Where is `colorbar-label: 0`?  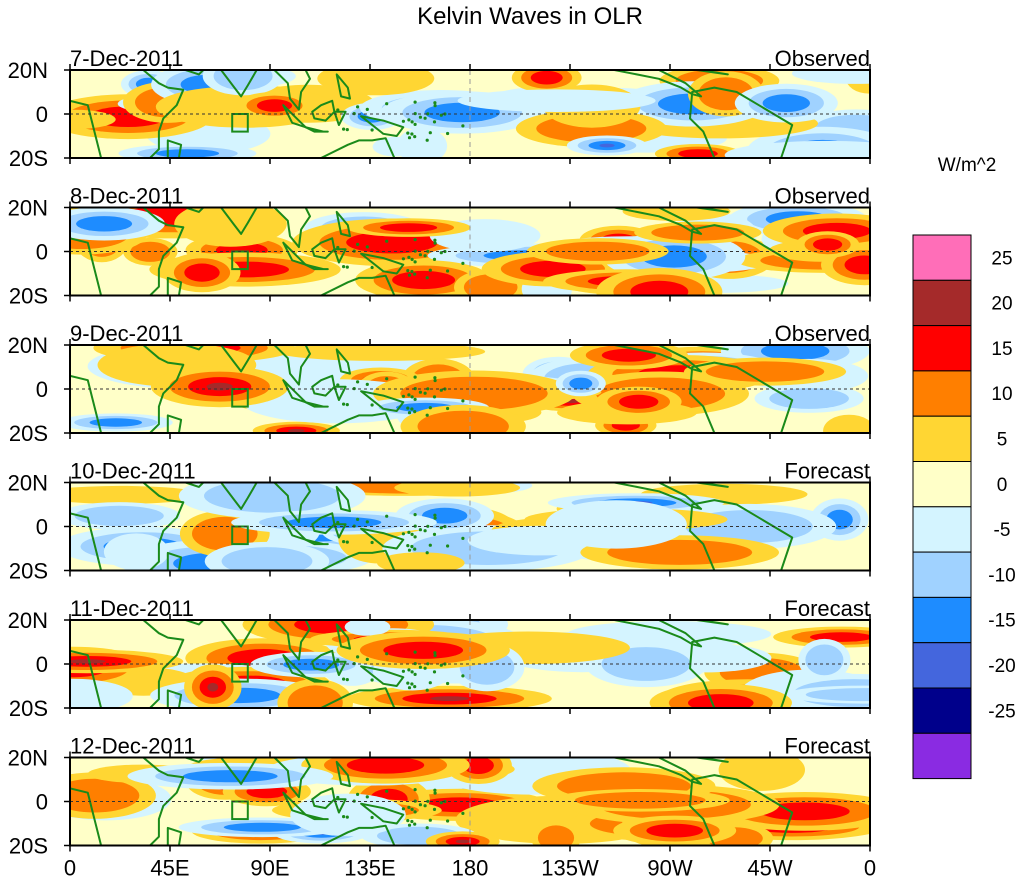
colorbar-label: 0 is located at coordinates (1002, 485).